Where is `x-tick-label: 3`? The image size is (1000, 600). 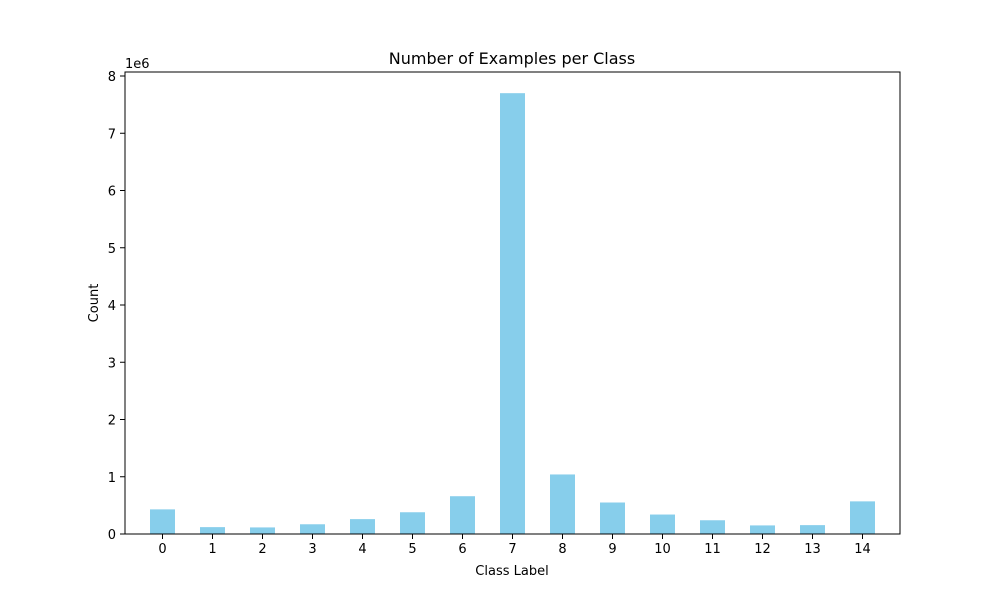
x-tick-label: 3 is located at coordinates (312, 549).